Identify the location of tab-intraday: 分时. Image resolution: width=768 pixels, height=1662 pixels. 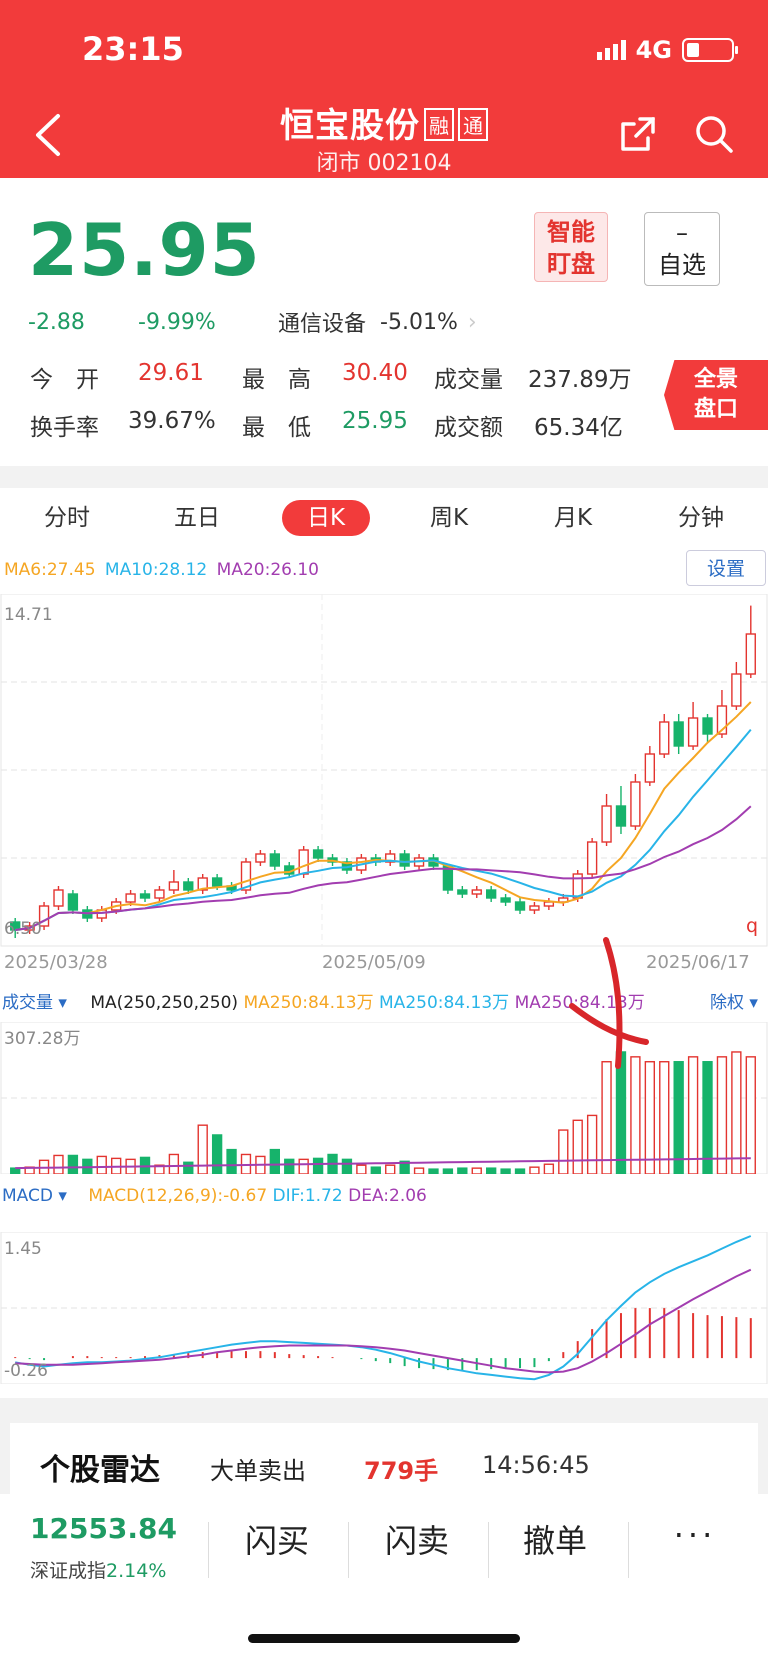
(67, 518).